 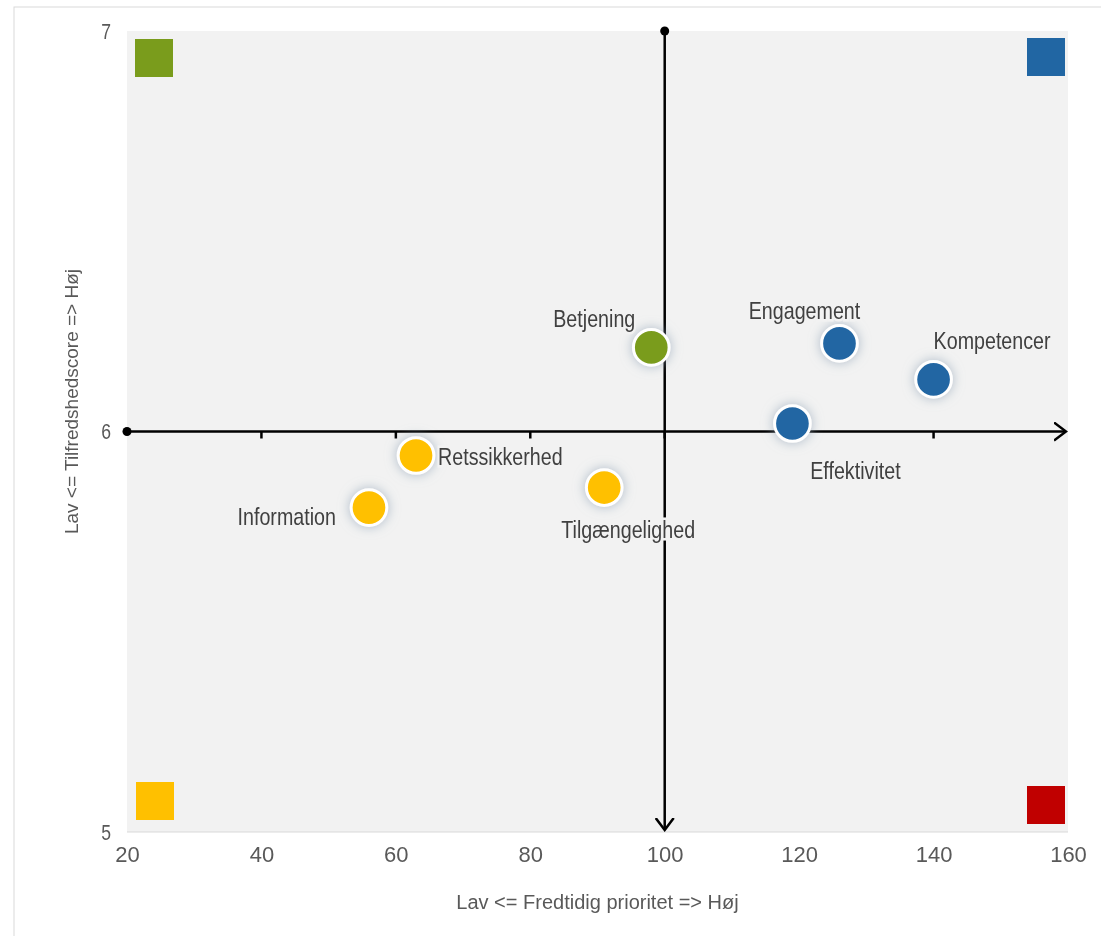 I want to click on series-label: Effektivitet, so click(x=855, y=471).